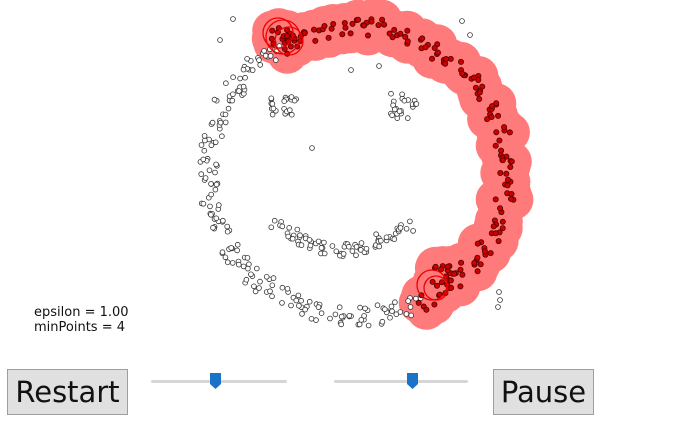 This screenshot has width=675, height=424. Describe the element at coordinates (543, 392) in the screenshot. I see `pause-button: Pause` at that location.